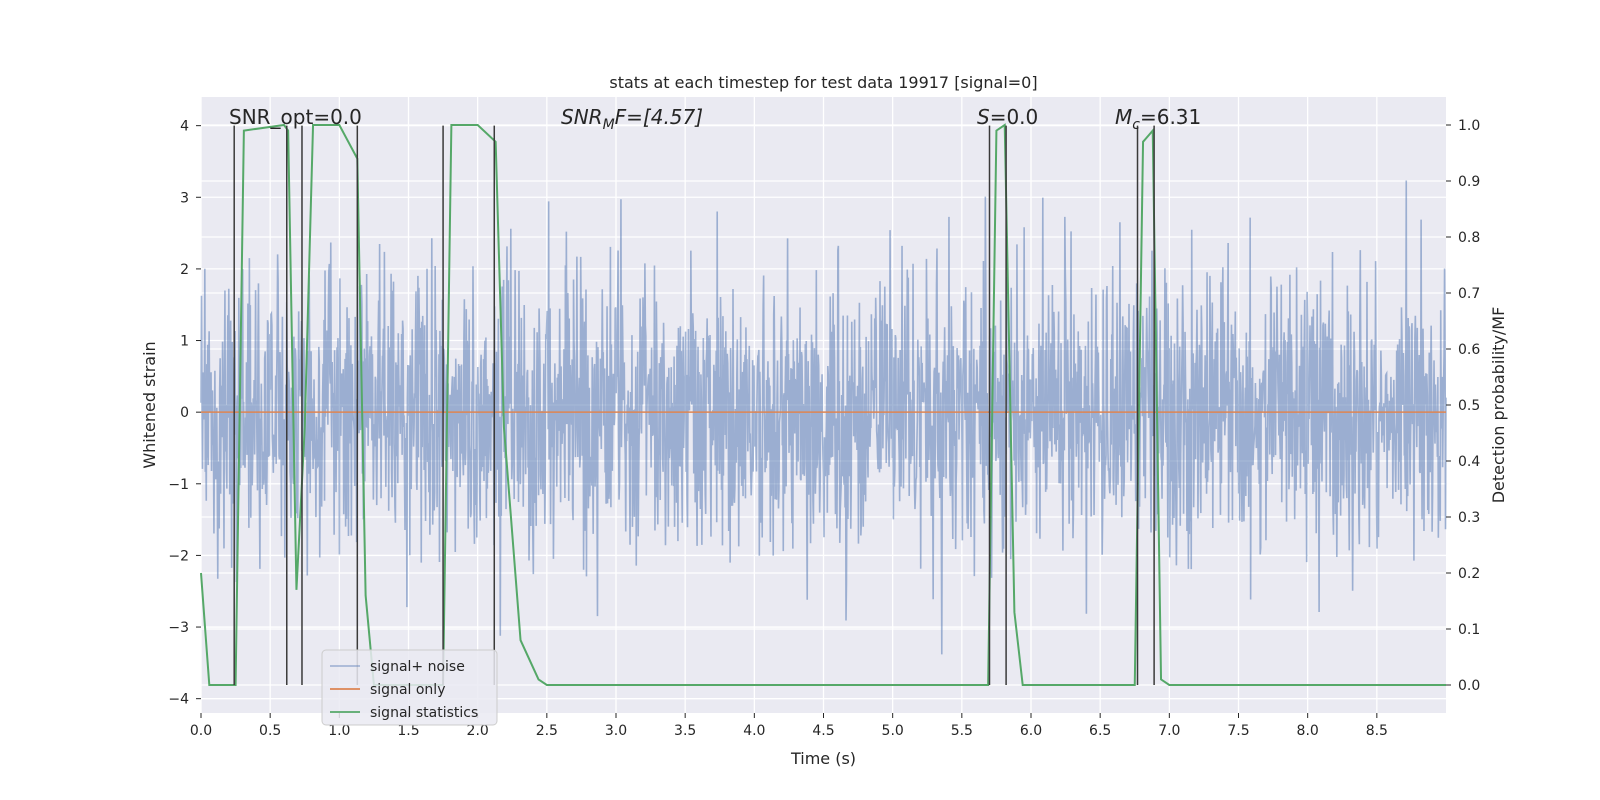 The width and height of the screenshot is (1600, 800). What do you see at coordinates (1469, 574) in the screenshot?
I see `y2-tick-label: 0.2` at bounding box center [1469, 574].